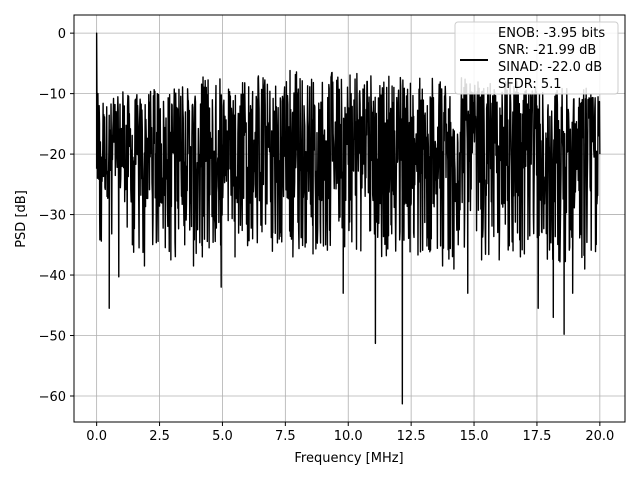 This screenshot has width=640, height=480. I want to click on y-tick-label: −50, so click(52, 337).